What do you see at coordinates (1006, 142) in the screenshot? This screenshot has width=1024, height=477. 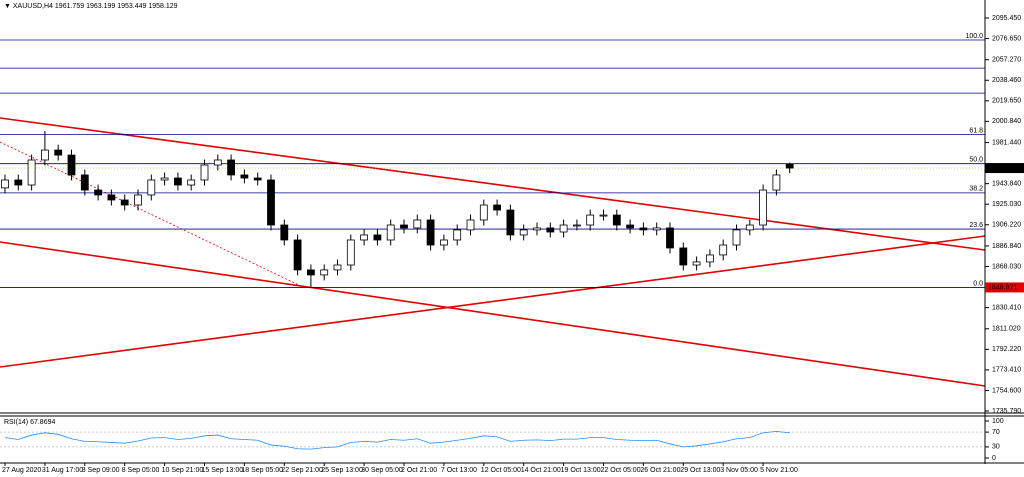 I see `y-tick-label: 1981.440` at bounding box center [1006, 142].